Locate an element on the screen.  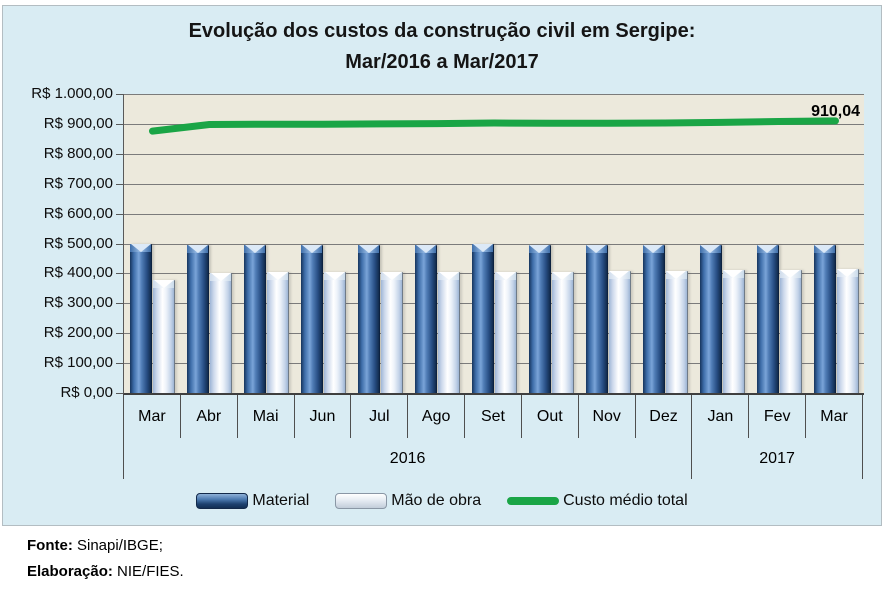
footer-elaboracao: Elaboração: NIE/FIES. is located at coordinates (105, 572).